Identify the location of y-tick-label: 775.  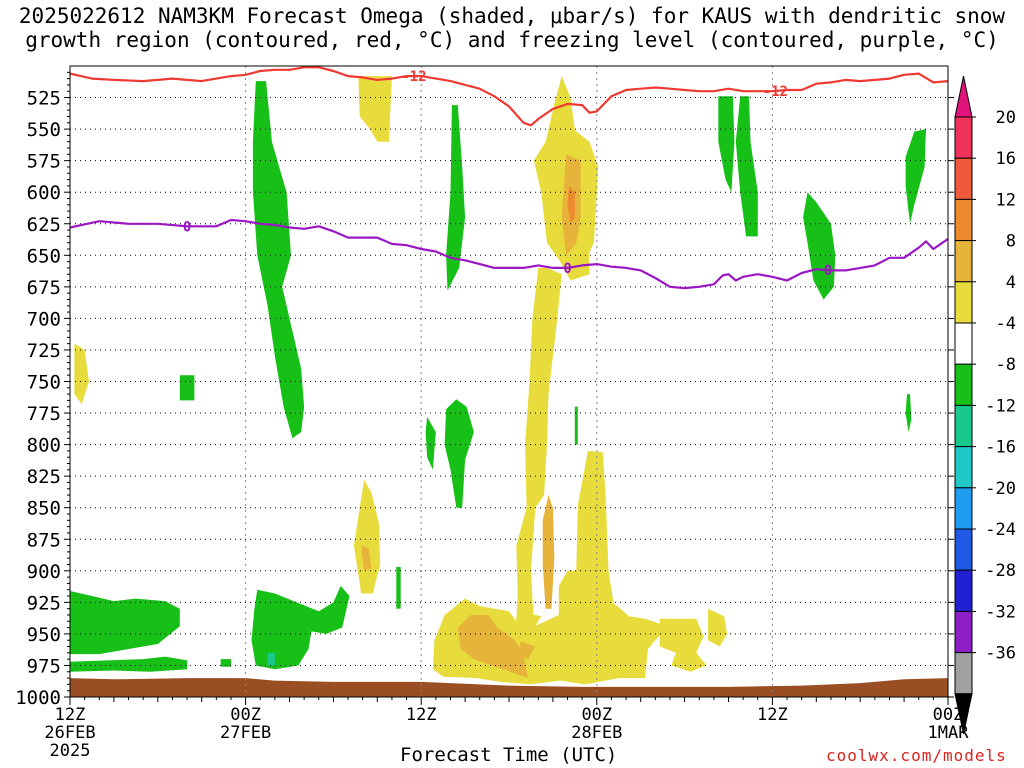
(44, 414).